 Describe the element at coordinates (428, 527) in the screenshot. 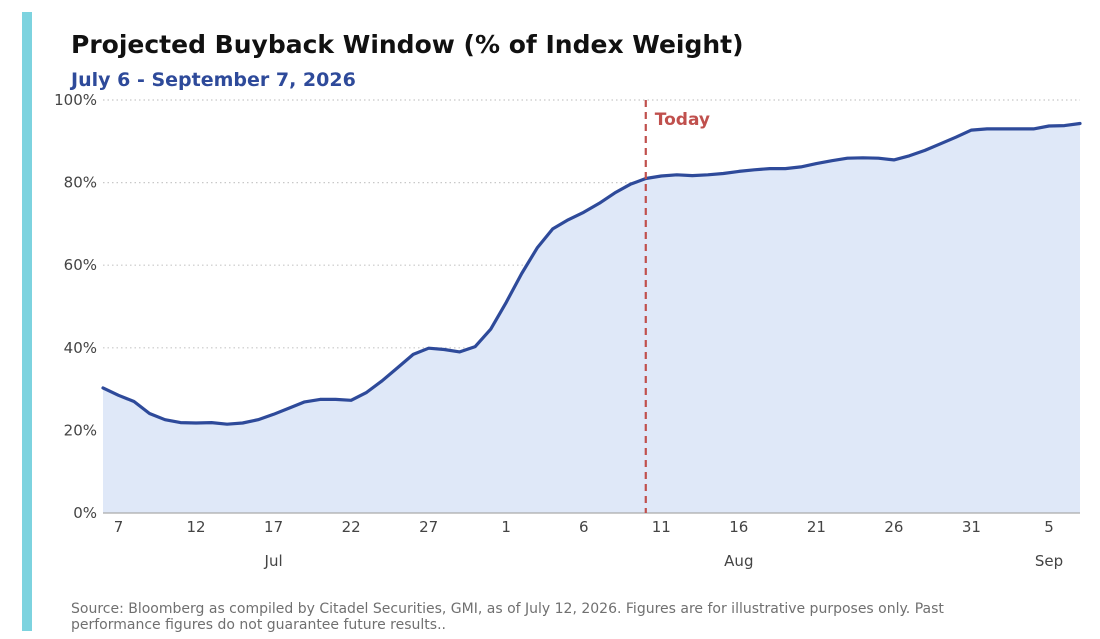

I see `x-tick-label: 27` at that location.